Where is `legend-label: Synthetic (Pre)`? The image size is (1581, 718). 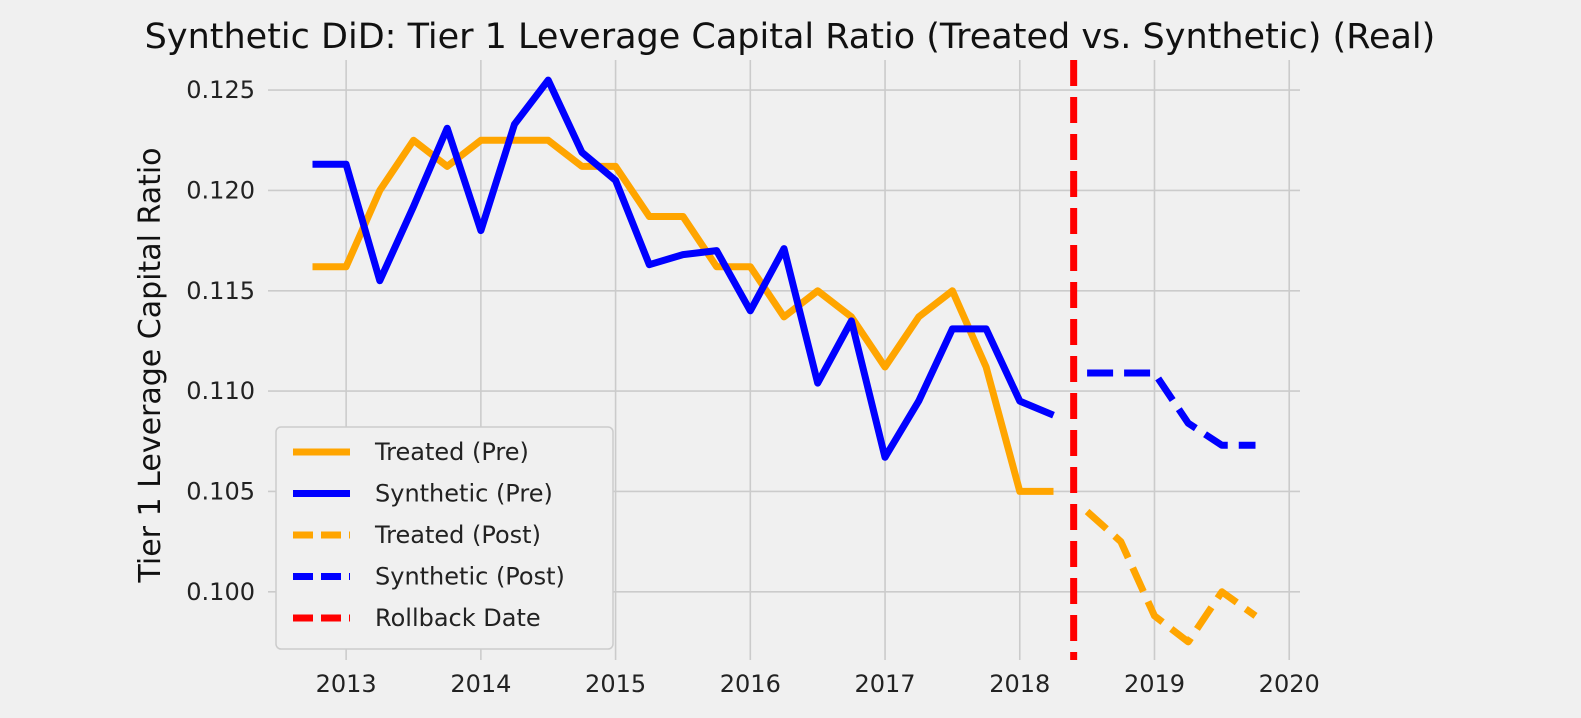
legend-label: Synthetic (Pre) is located at coordinates (464, 494).